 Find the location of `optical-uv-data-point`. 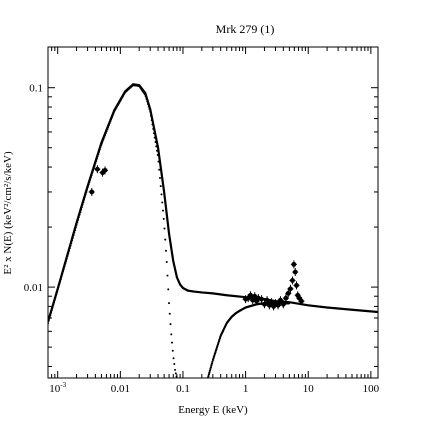

optical-uv-data-point is located at coordinates (97, 169).